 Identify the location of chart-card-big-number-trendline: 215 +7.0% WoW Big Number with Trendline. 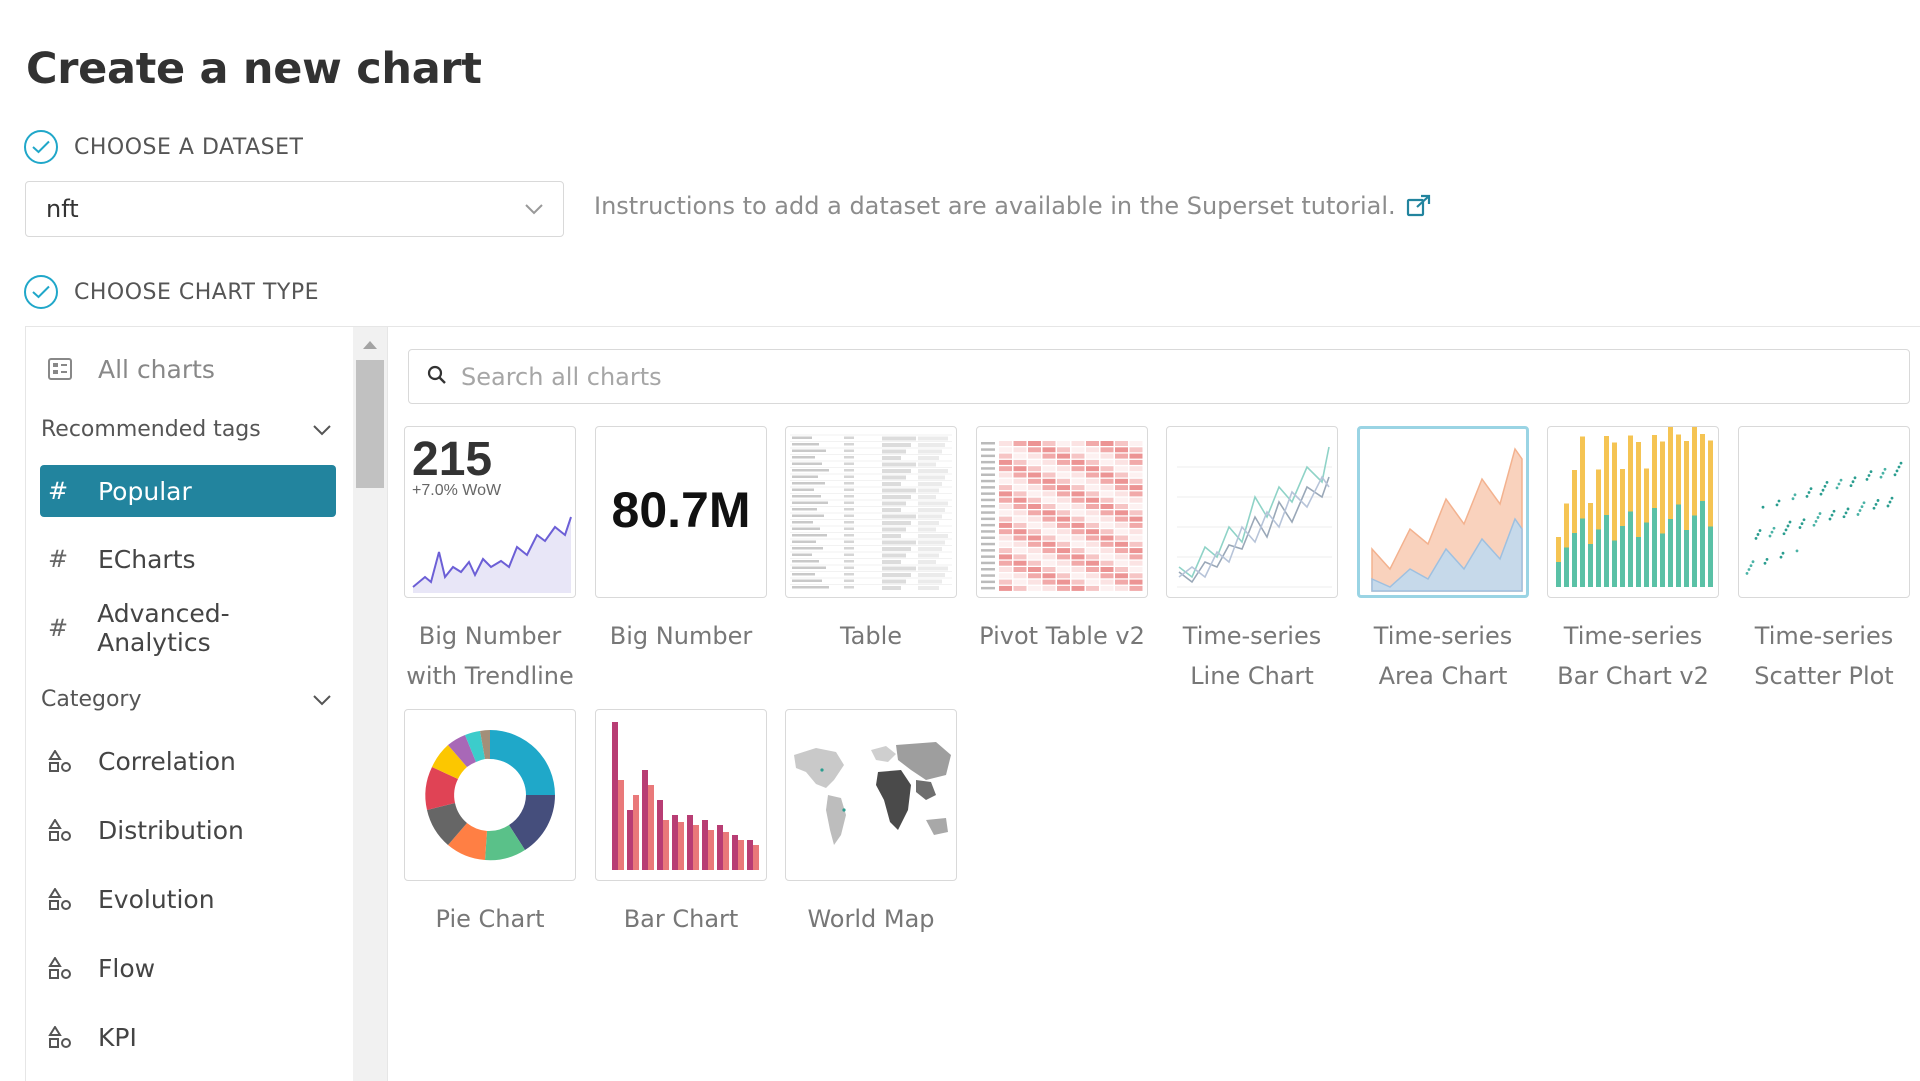
(490, 561).